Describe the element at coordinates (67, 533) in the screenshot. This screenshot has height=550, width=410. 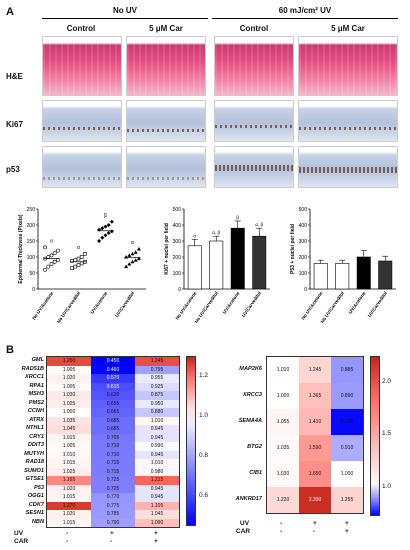
I see `uv-cond-1: -` at that location.